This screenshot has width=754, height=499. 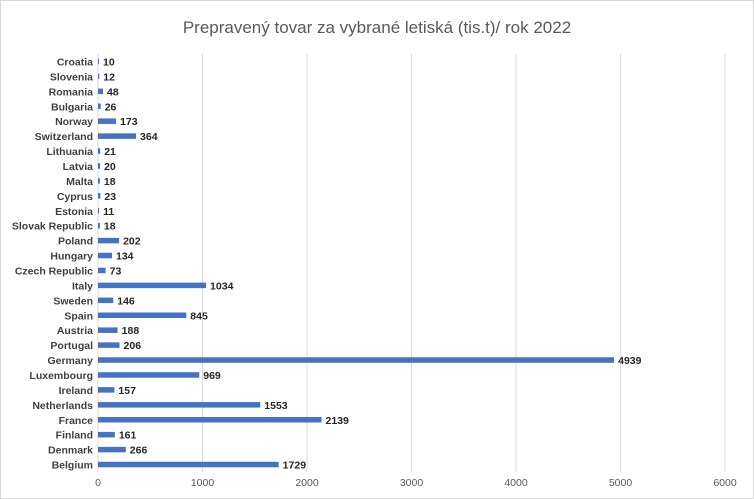 What do you see at coordinates (129, 122) in the screenshot?
I see `data-label: 173` at bounding box center [129, 122].